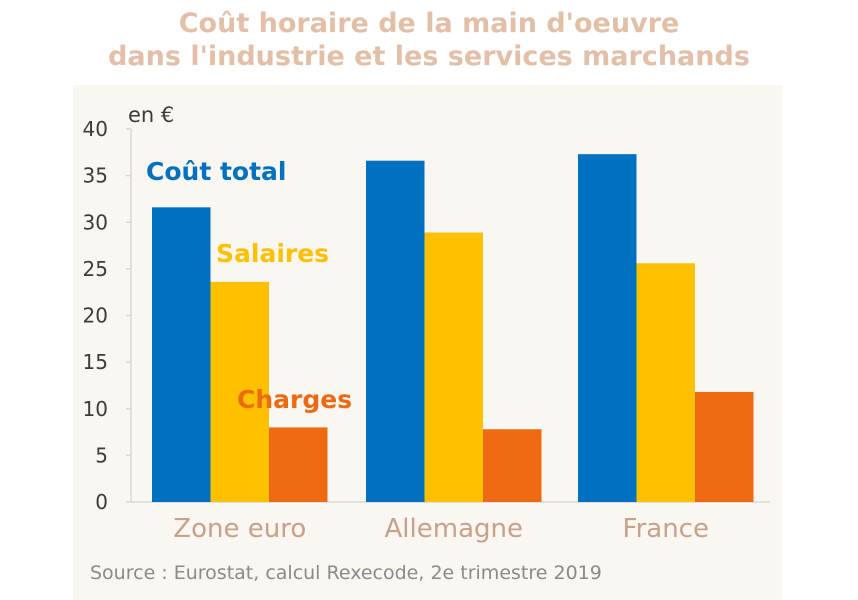  I want to click on series-label-total: Coût total, so click(216, 171).